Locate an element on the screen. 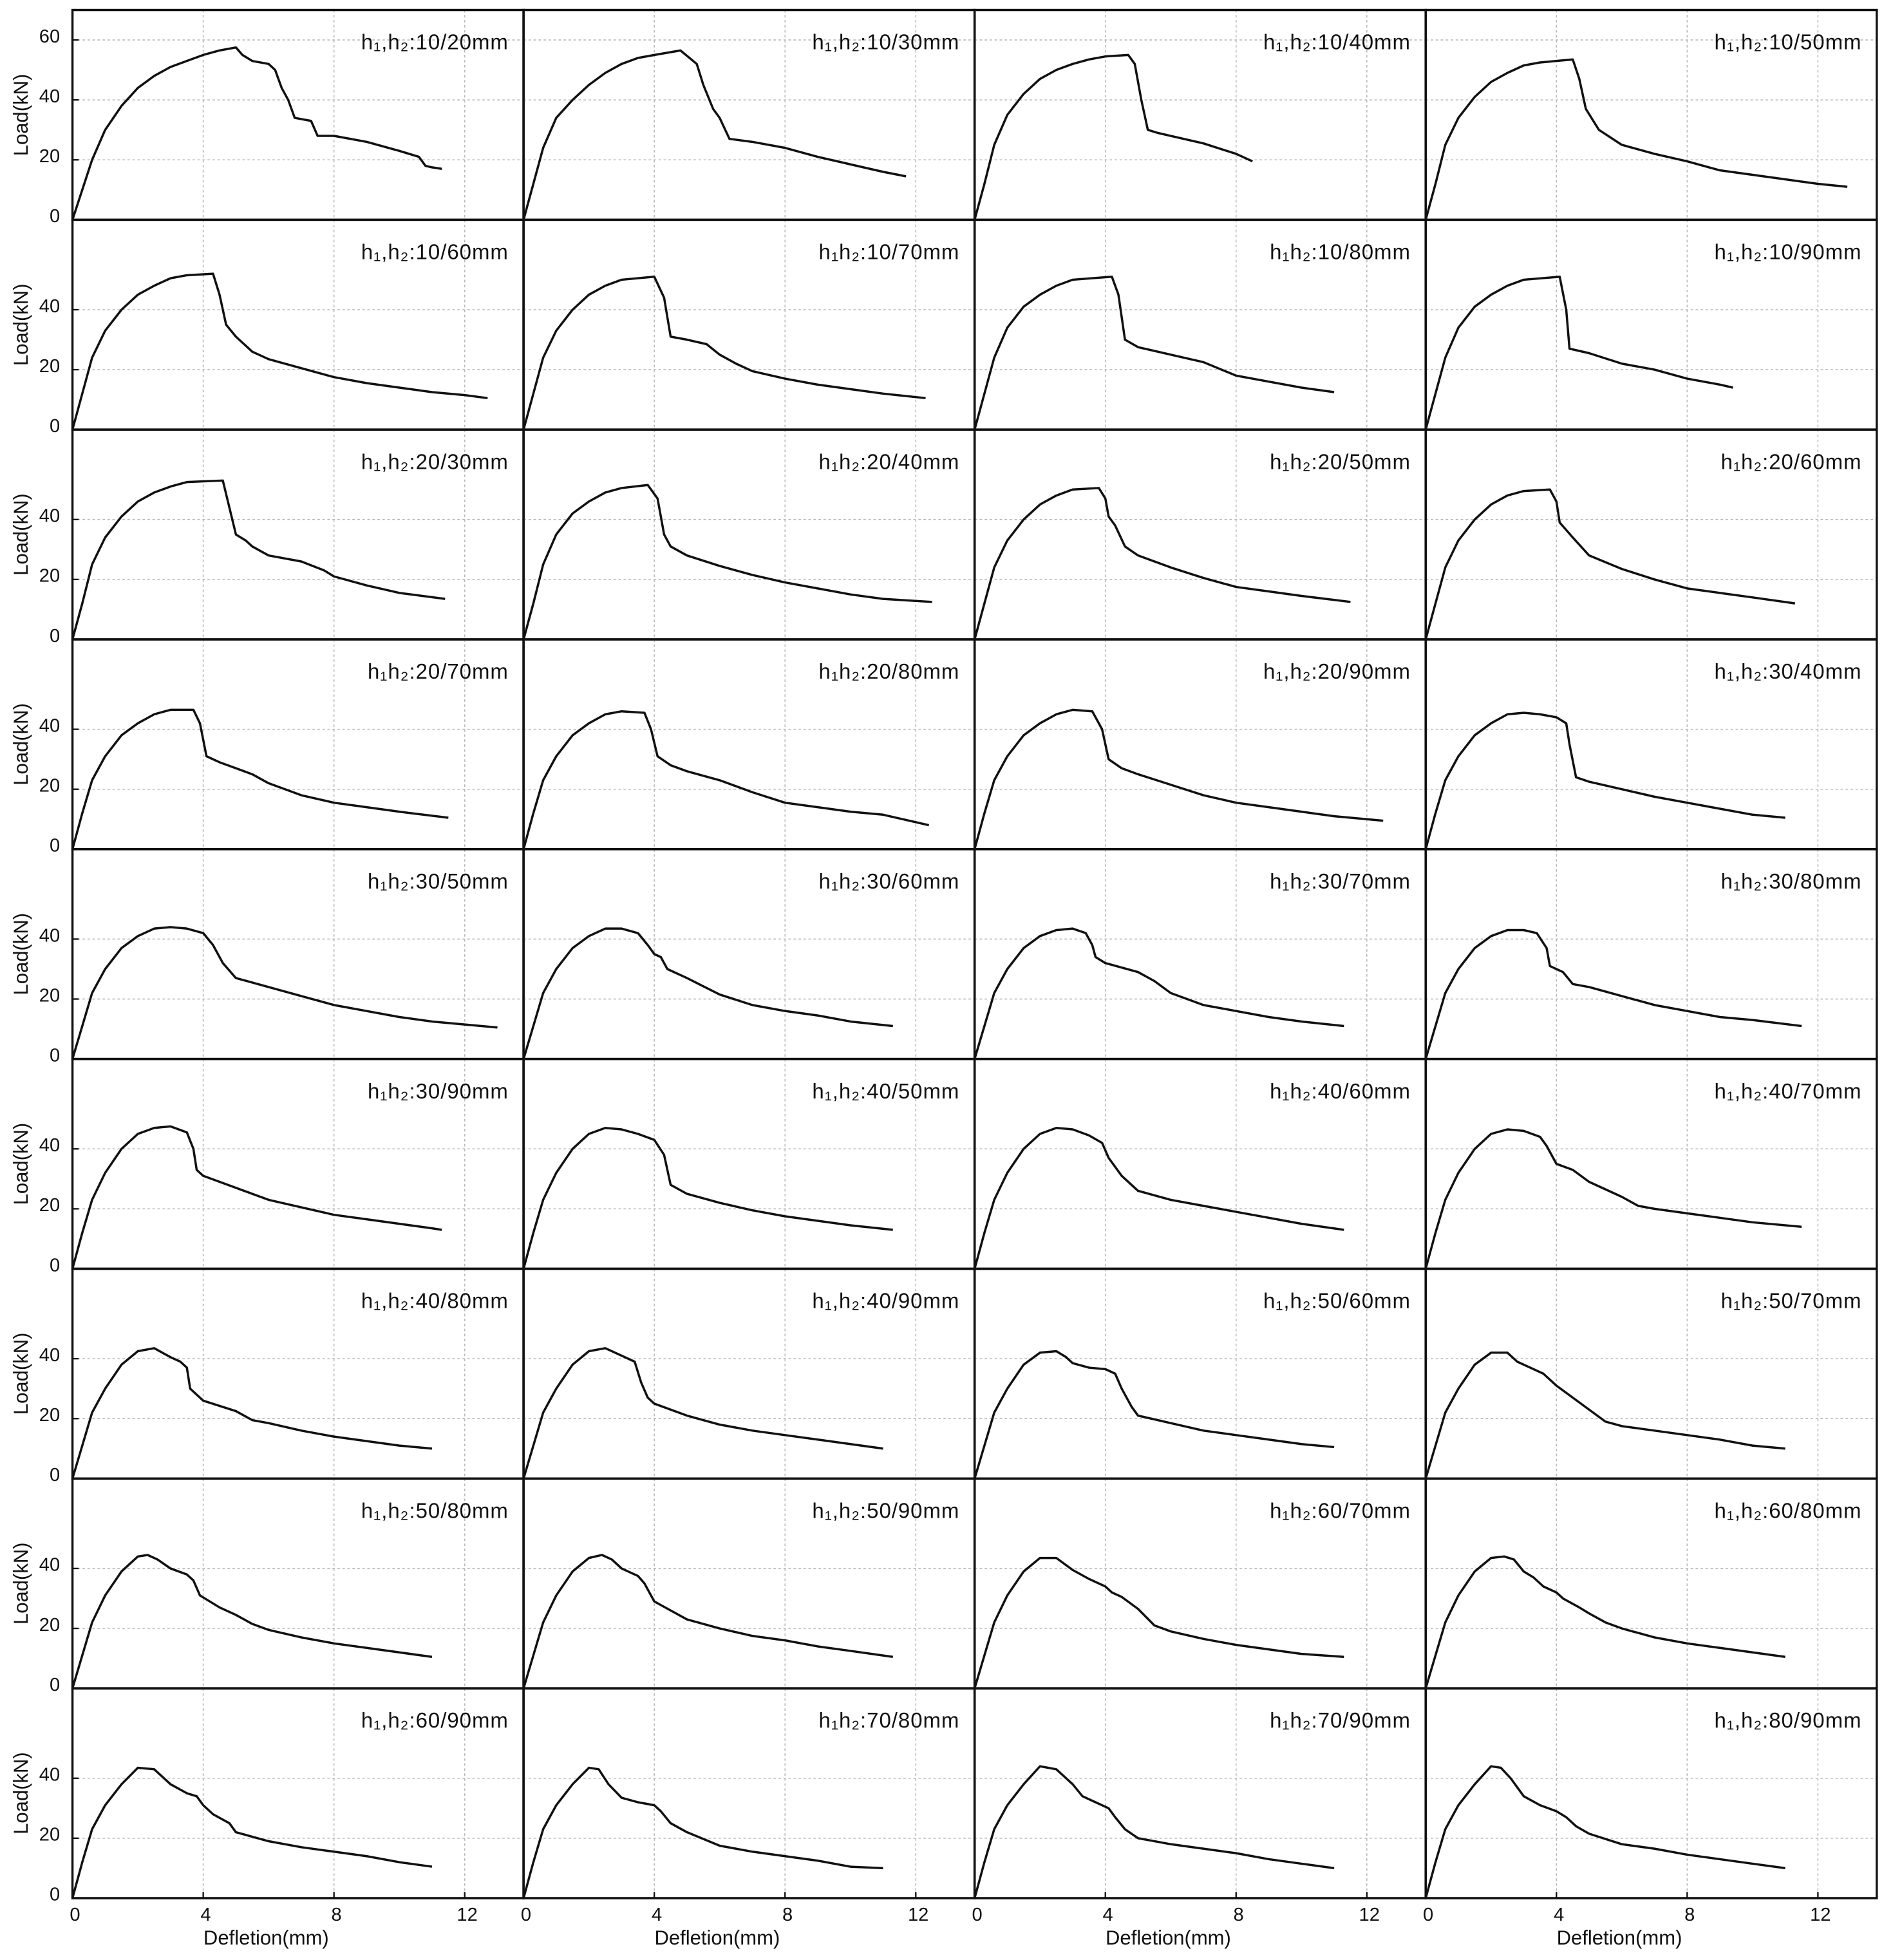 The height and width of the screenshot is (1960, 1893). panel-annotation: h₁h₂:20/60mm is located at coordinates (1791, 461).